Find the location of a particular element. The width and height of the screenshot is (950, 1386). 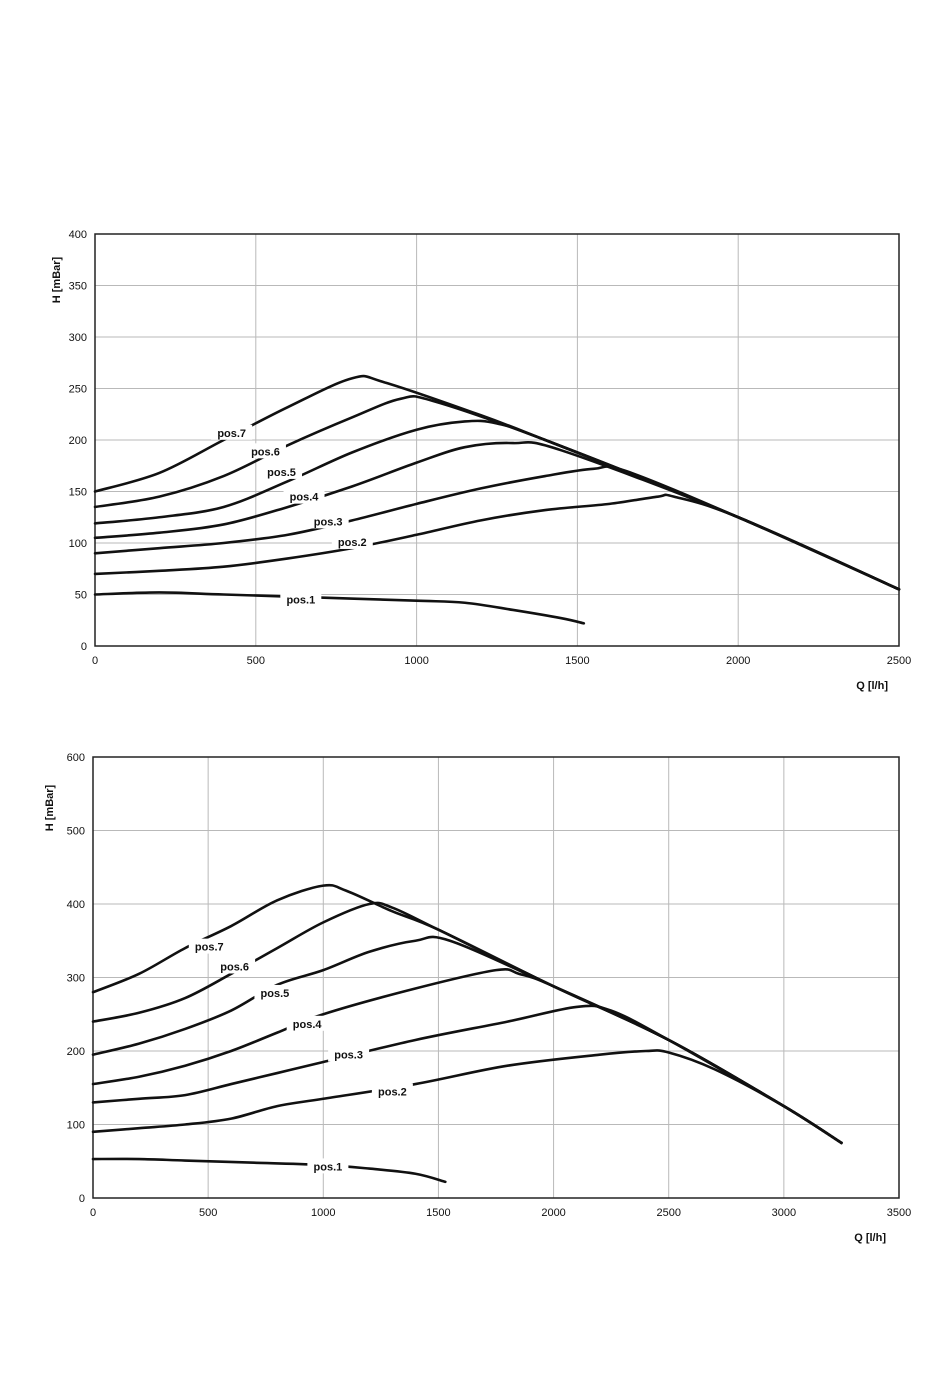

x-tick-label: 3500 is located at coordinates (899, 1213).